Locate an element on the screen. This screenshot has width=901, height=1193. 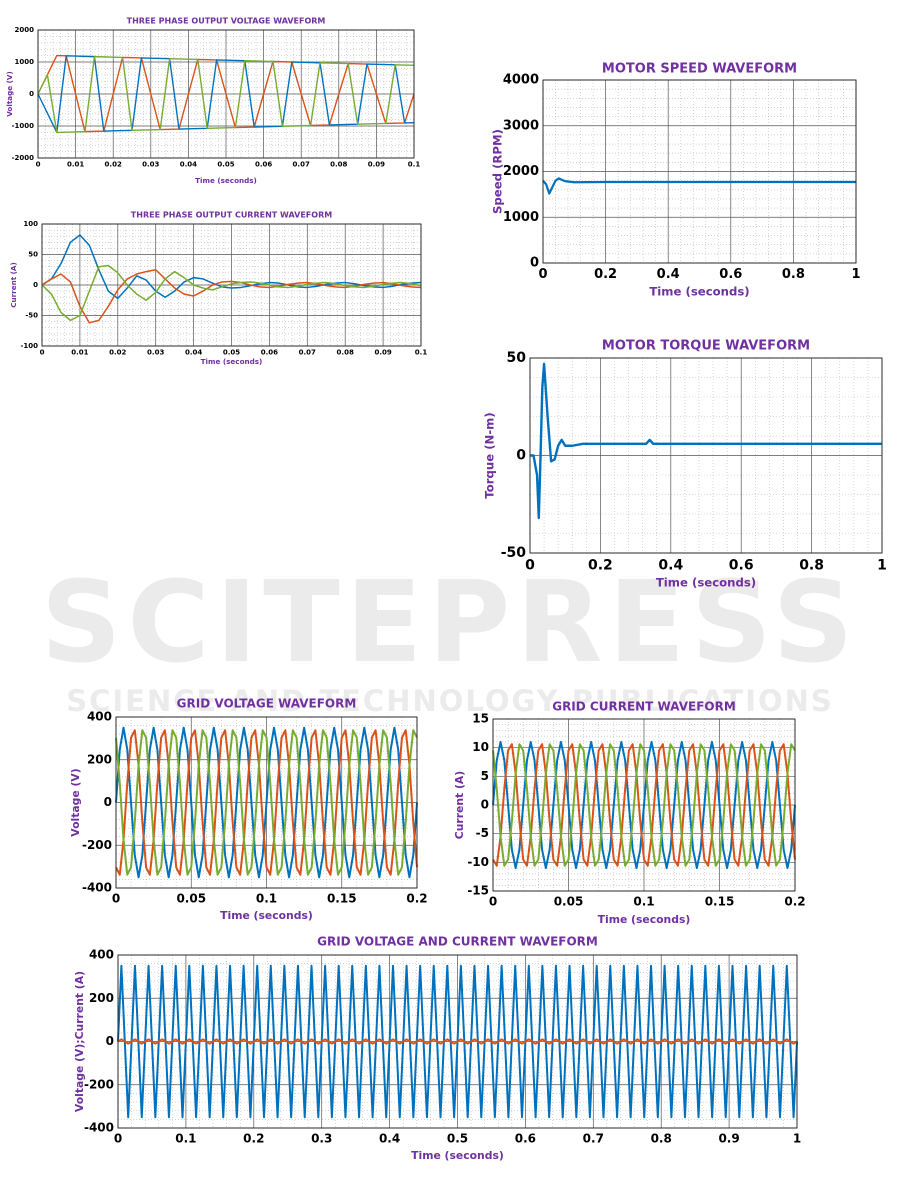
y-tick-label: -5 is located at coordinates (482, 833).